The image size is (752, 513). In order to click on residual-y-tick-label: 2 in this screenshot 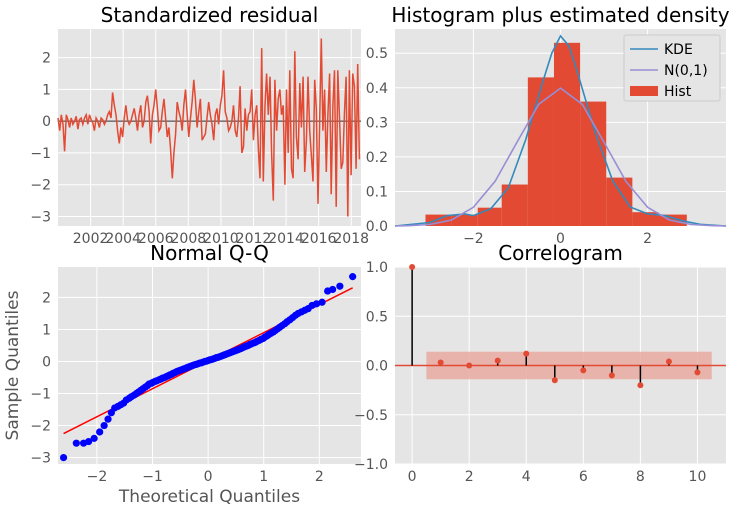, I will do `click(46, 59)`.